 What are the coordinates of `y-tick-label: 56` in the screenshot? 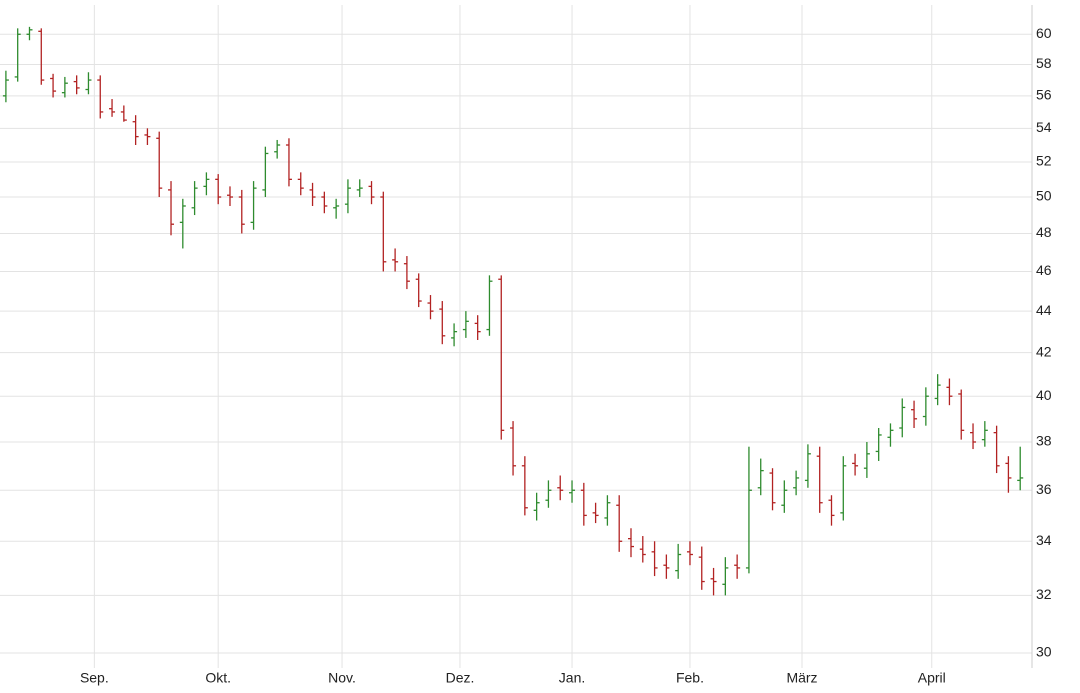 It's located at (1044, 95).